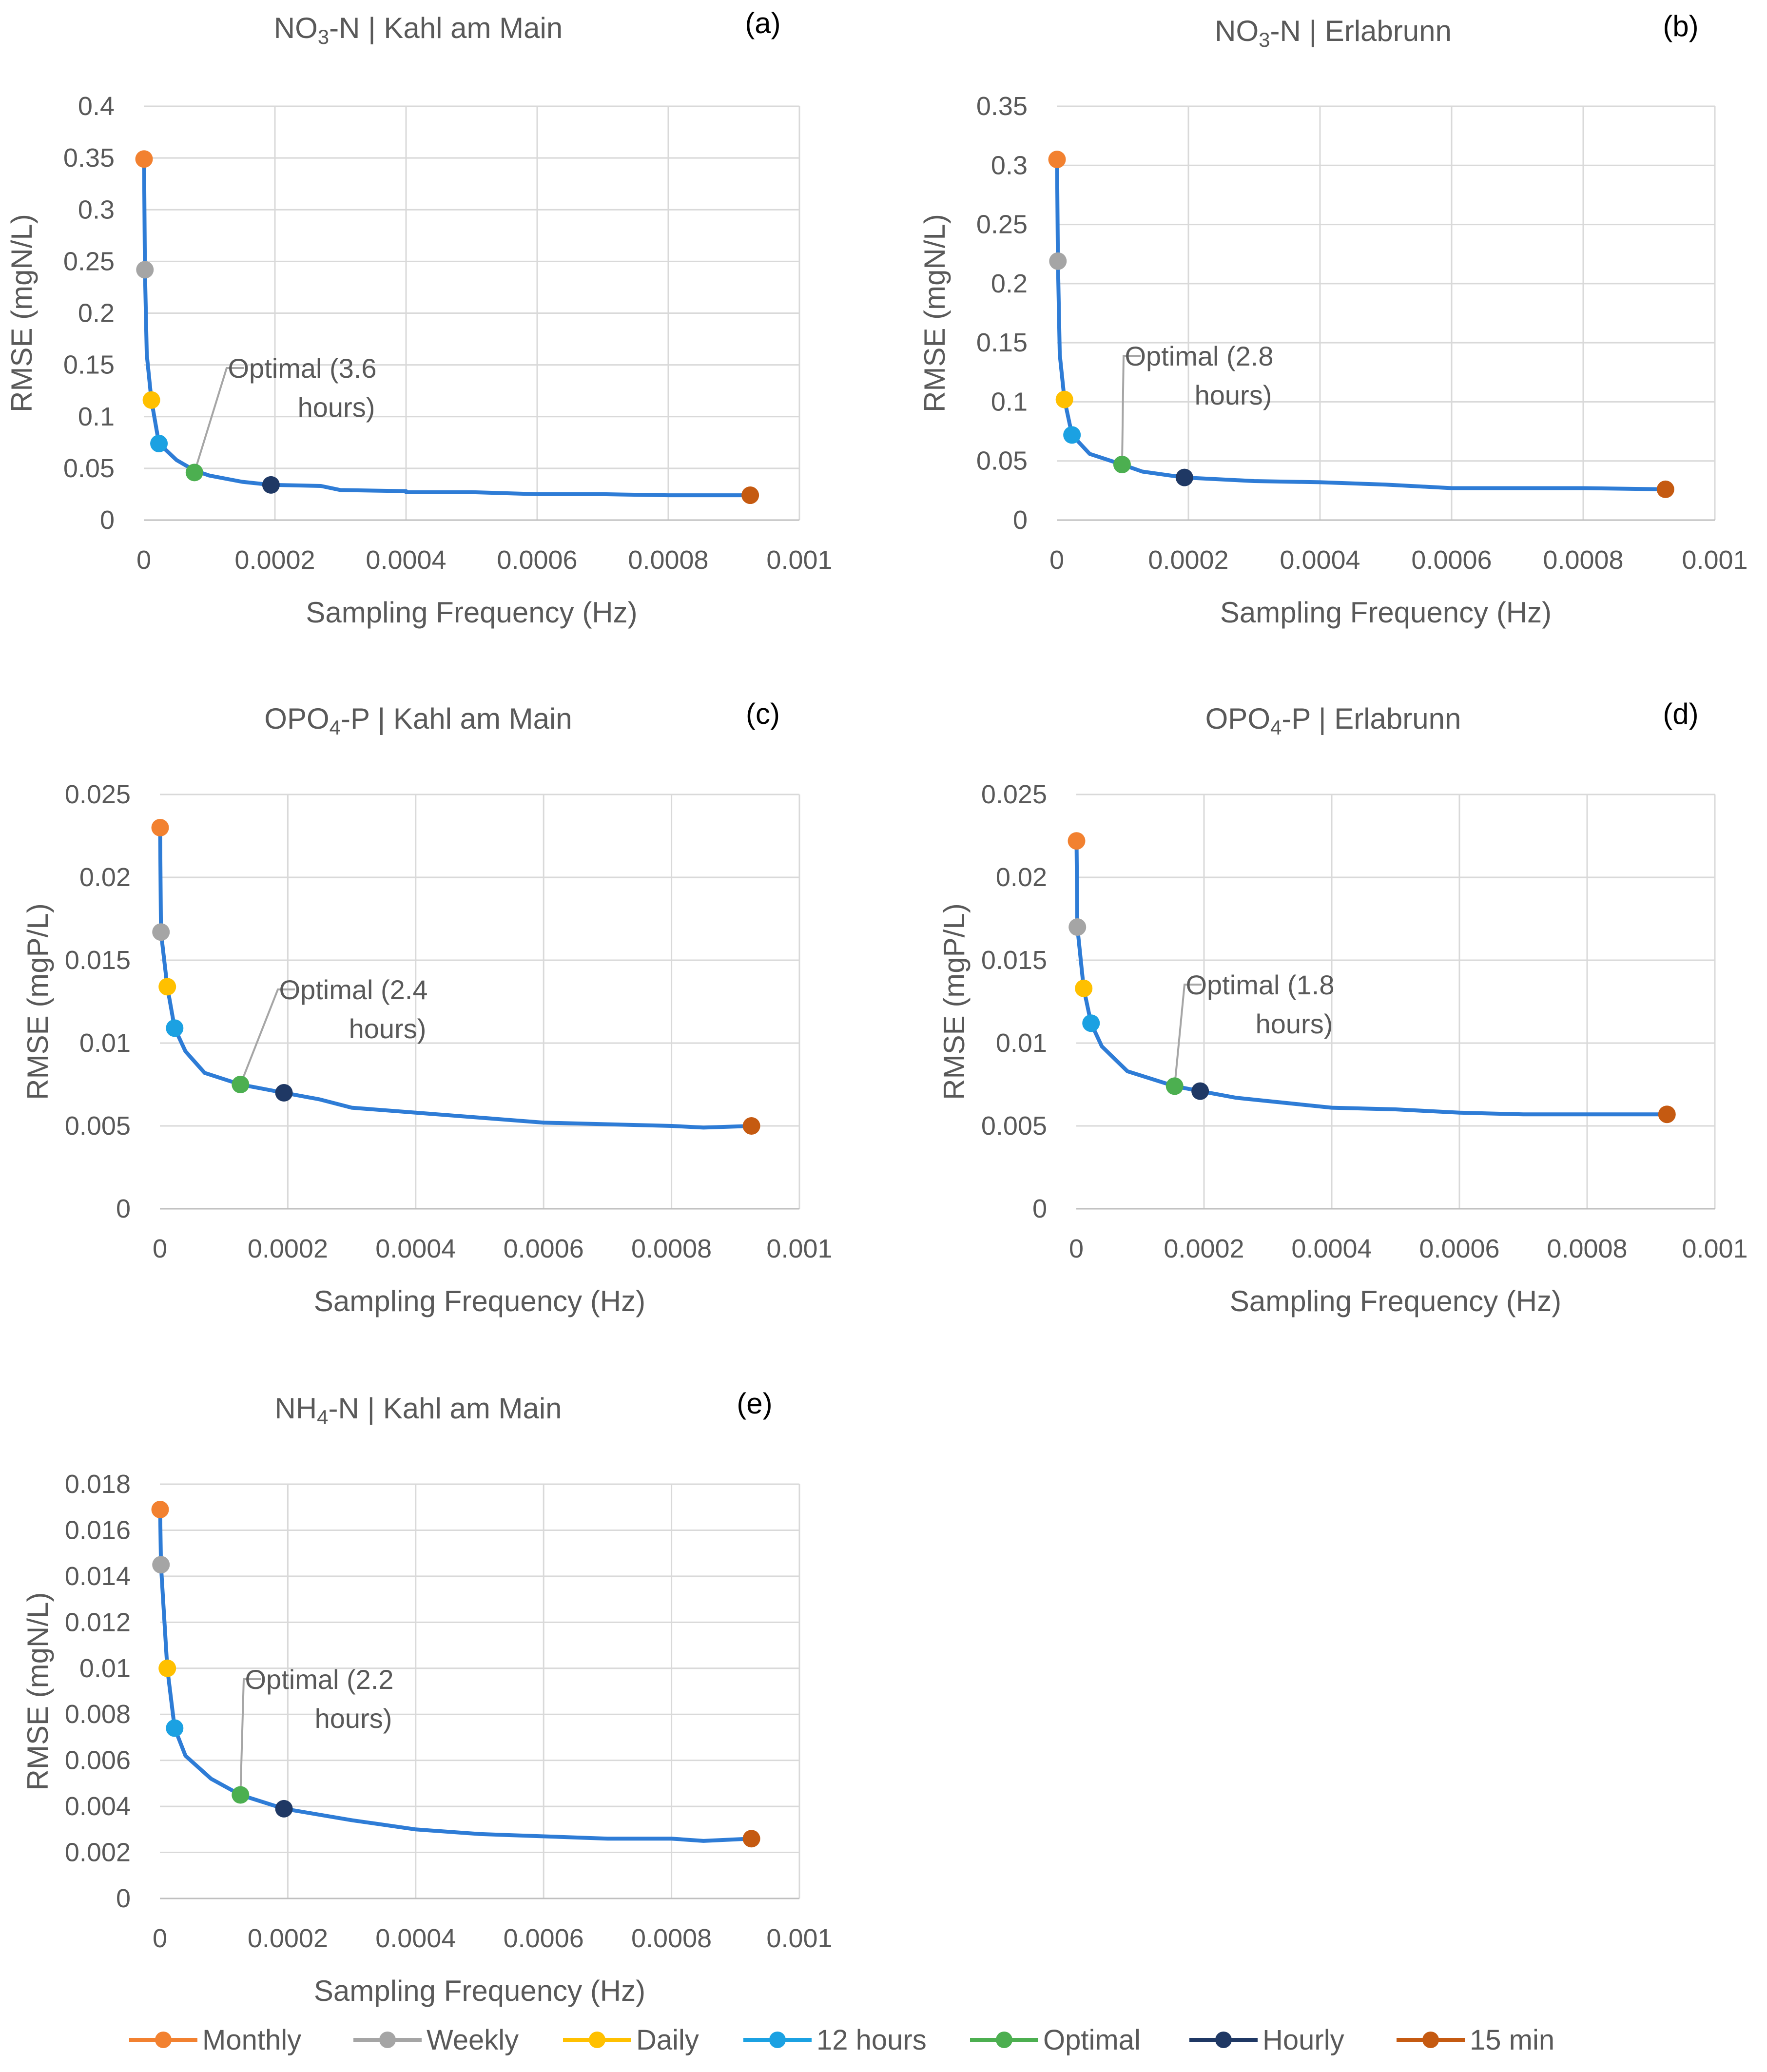 The image size is (1767, 2072). Describe the element at coordinates (89, 261) in the screenshot. I see `y-tick-label: 0.25` at that location.